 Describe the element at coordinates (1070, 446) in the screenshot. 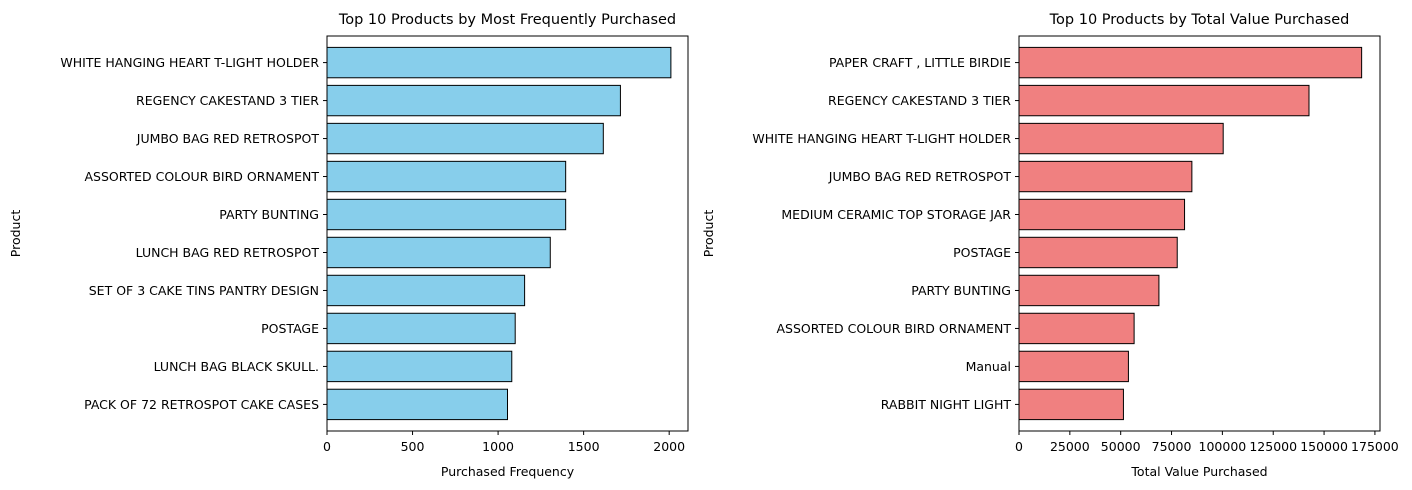

I see `x-tick-label: 25000` at that location.